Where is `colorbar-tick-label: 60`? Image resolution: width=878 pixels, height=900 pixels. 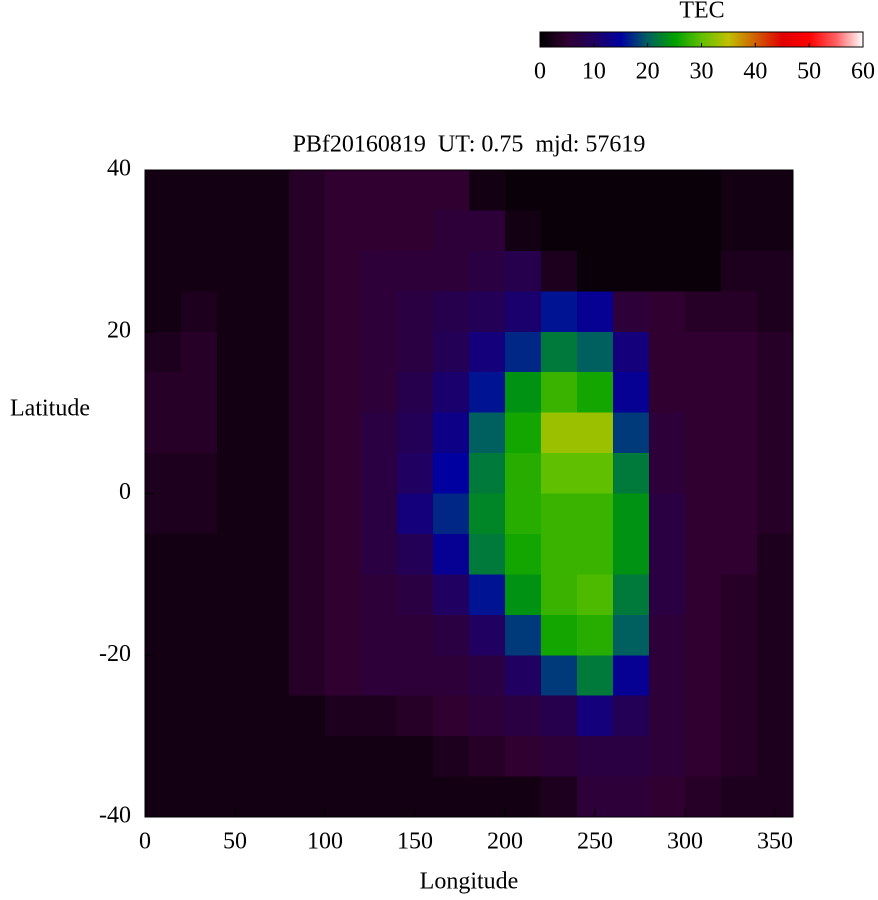 colorbar-tick-label: 60 is located at coordinates (863, 72).